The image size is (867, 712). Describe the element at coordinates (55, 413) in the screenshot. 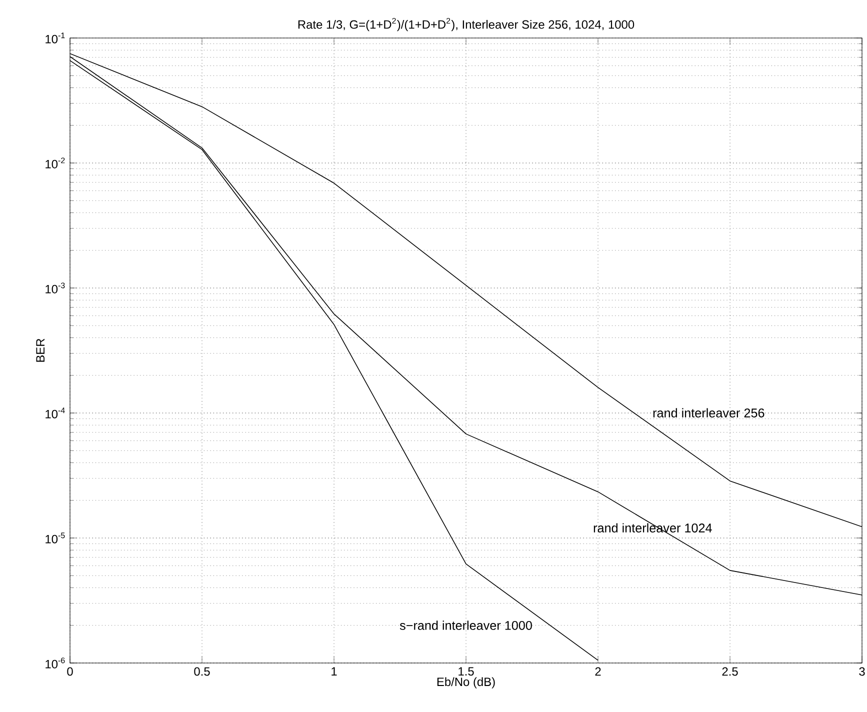

I see `y-tick-label: 10$^{-4}$` at that location.